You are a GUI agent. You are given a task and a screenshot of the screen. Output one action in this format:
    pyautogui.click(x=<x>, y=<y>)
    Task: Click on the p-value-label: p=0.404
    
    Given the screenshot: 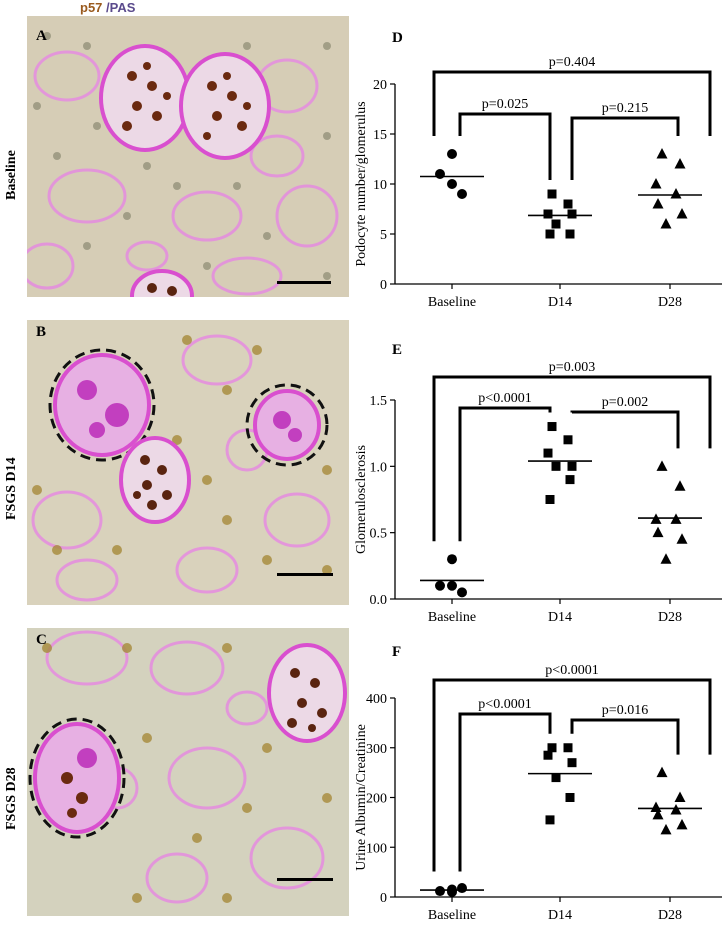 What is the action you would take?
    pyautogui.click(x=572, y=62)
    